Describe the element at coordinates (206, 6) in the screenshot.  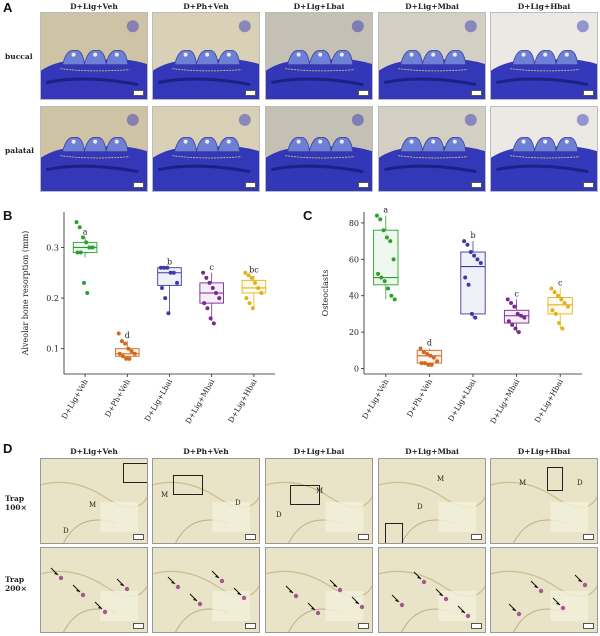
I see `panel-a-col-header: D+Ph+Veh` at that location.